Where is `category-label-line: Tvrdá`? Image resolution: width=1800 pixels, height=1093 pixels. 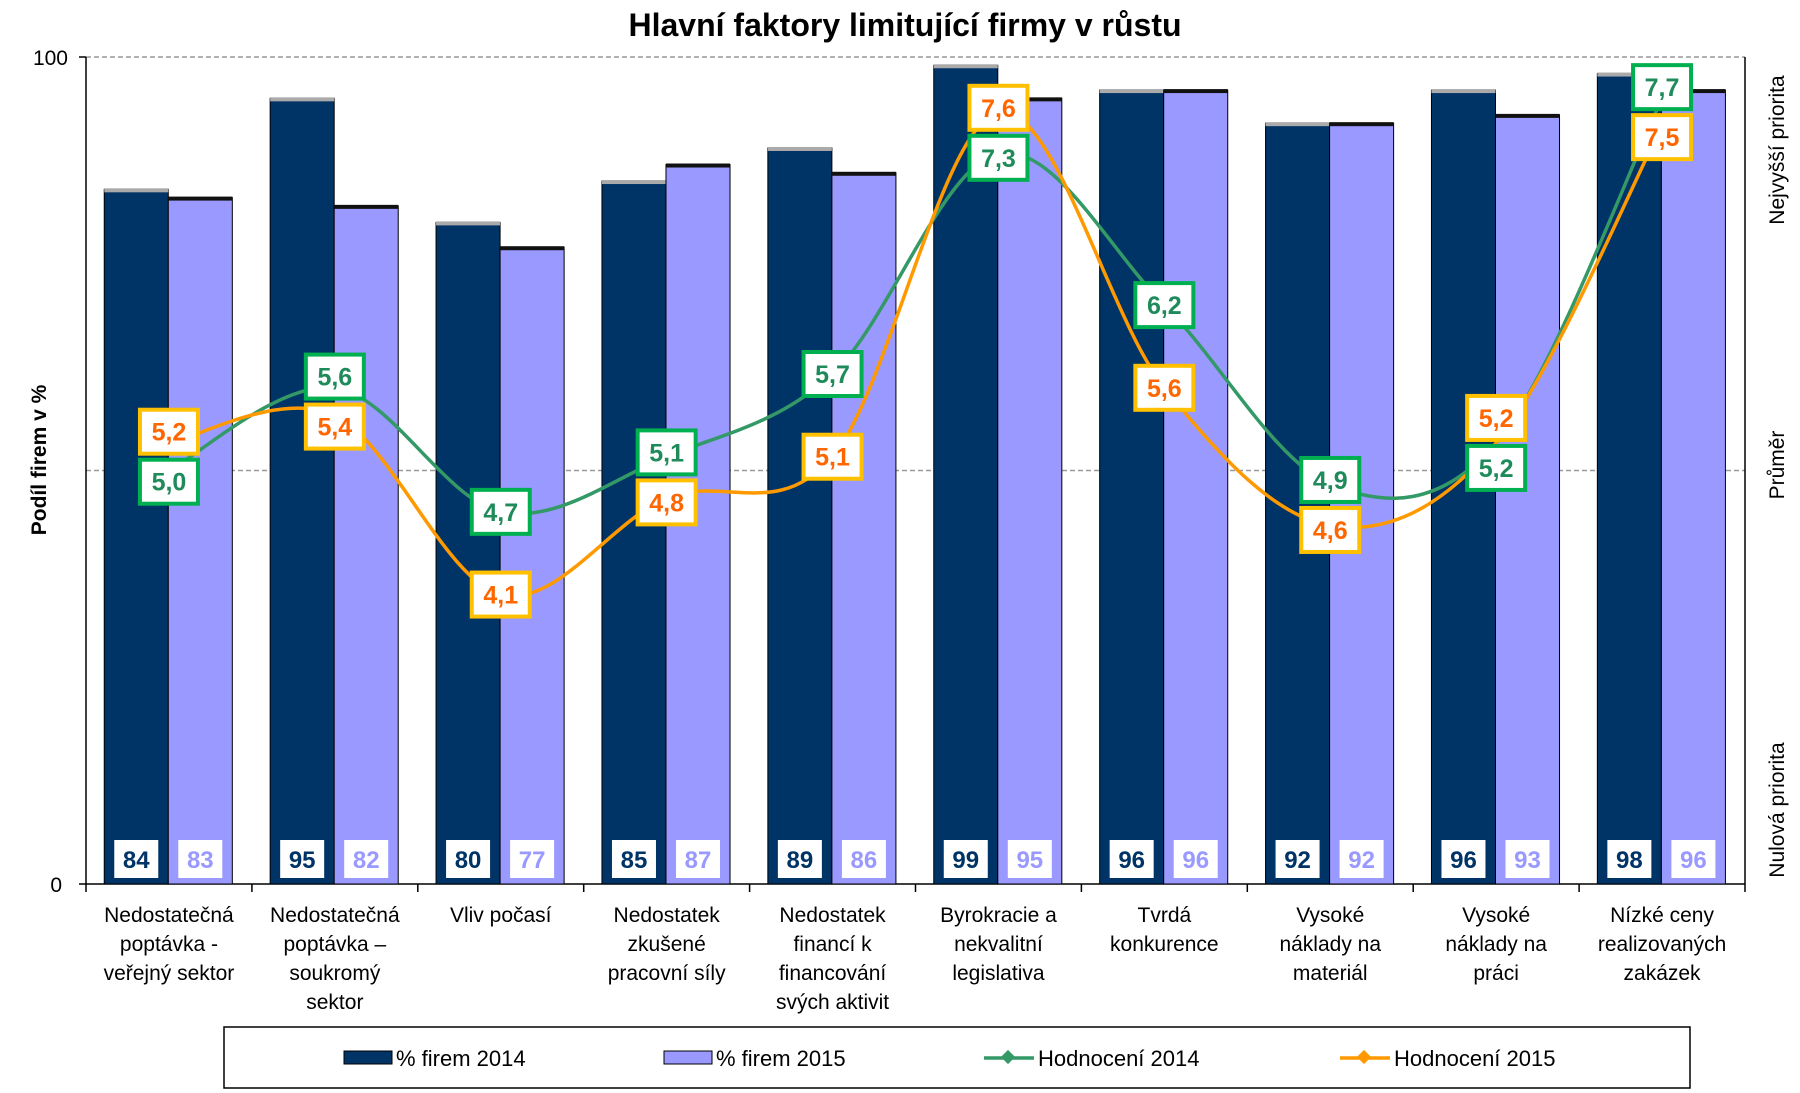 category-label-line: Tvrdá is located at coordinates (1165, 915).